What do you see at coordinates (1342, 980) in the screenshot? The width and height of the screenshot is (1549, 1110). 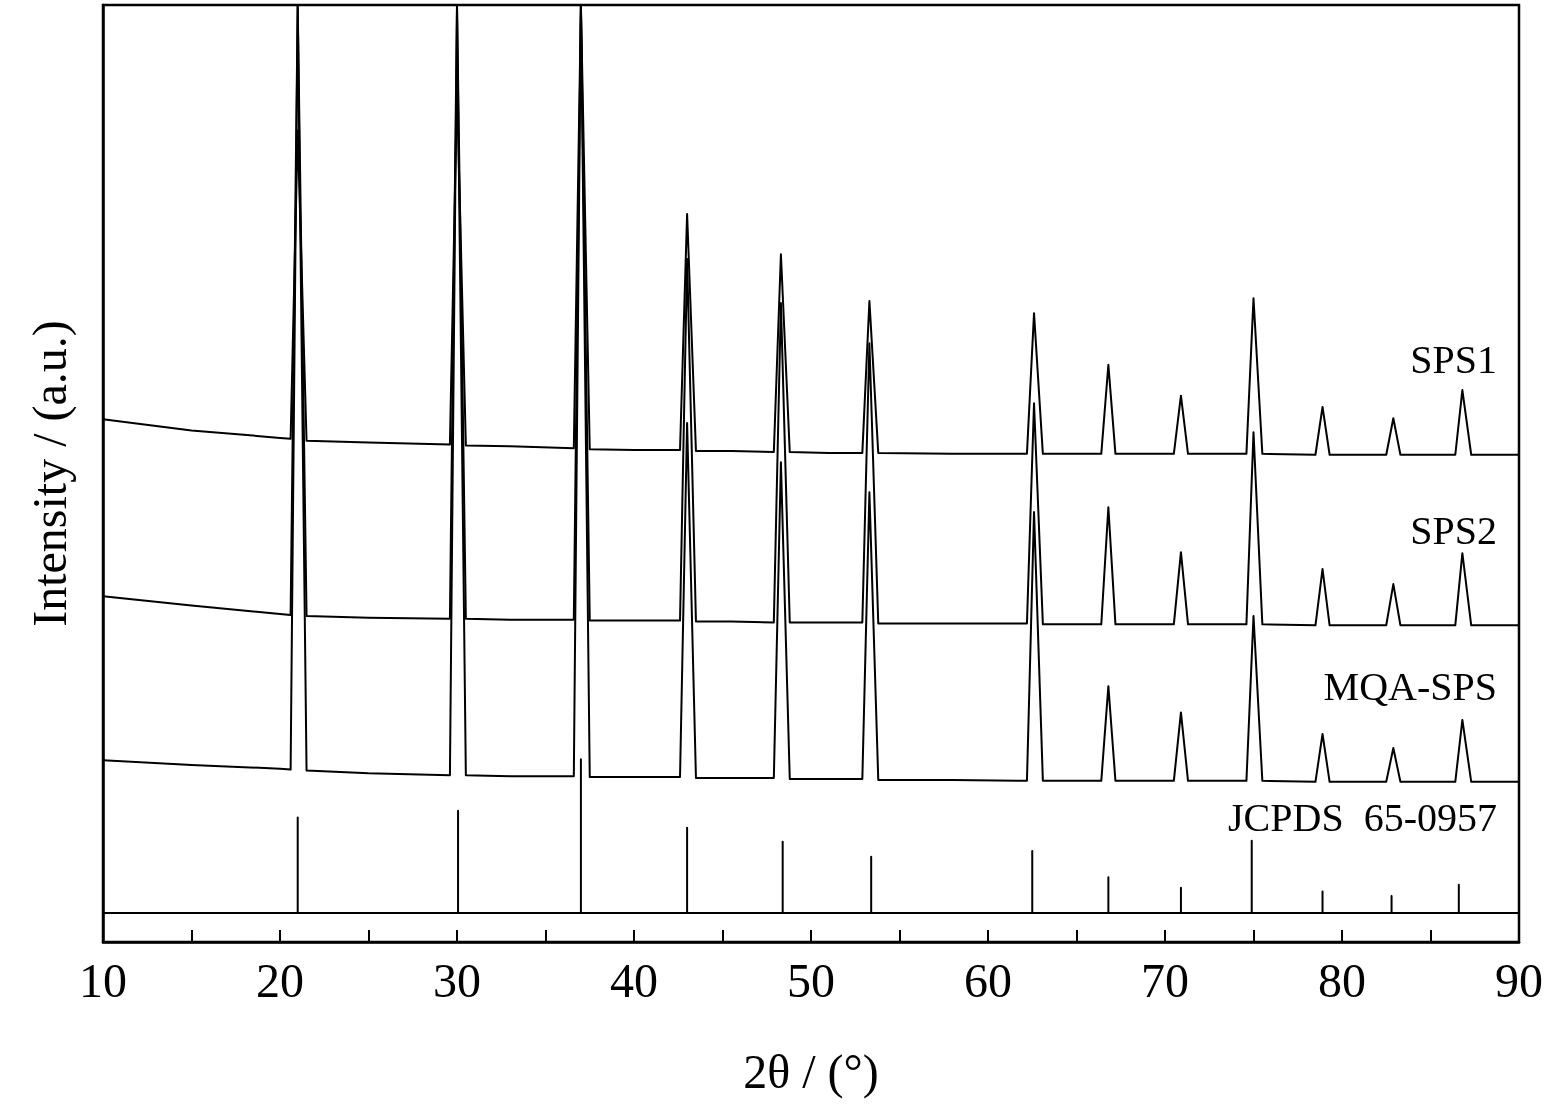 I see `x-tick-label: 80` at bounding box center [1342, 980].